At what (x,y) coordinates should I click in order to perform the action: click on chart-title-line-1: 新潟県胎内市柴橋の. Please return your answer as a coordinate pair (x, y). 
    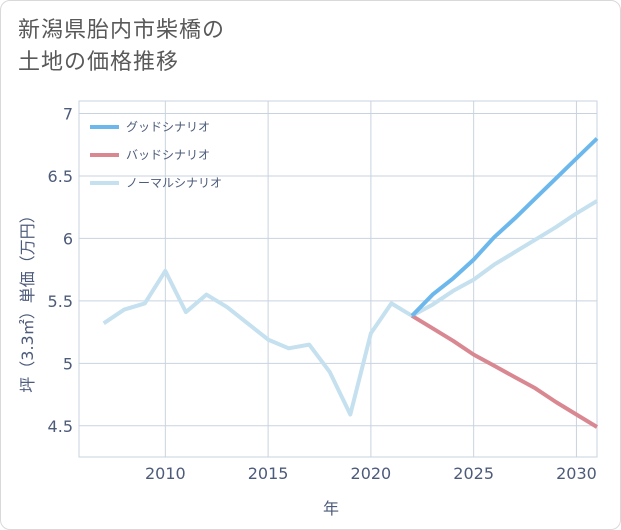
    Looking at the image, I should click on (122, 30).